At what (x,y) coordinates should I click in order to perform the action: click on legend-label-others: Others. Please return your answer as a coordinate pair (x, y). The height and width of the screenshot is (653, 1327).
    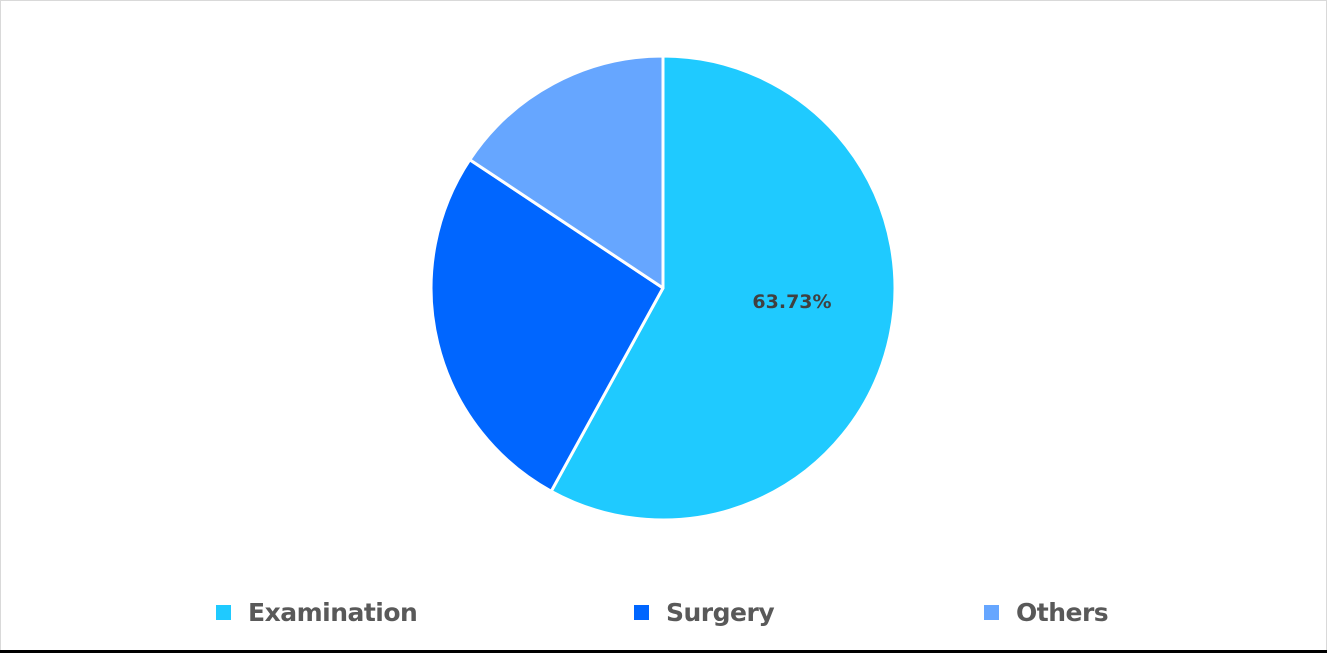
    Looking at the image, I should click on (1062, 612).